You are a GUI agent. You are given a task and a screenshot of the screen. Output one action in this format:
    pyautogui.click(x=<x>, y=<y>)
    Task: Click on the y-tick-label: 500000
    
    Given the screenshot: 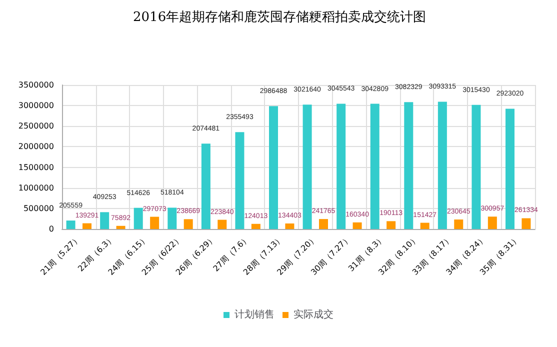 What is the action you would take?
    pyautogui.click(x=38, y=208)
    